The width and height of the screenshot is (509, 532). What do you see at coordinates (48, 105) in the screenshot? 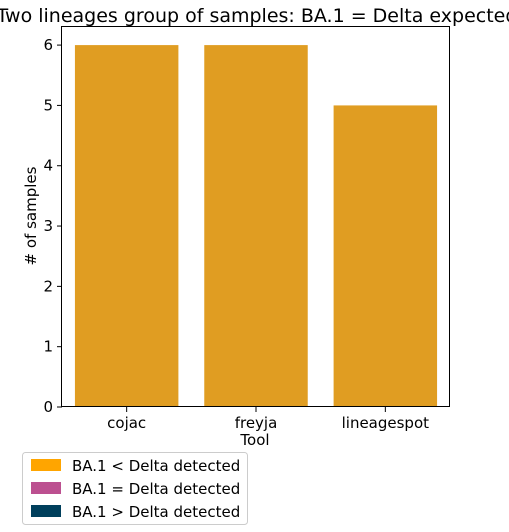
I see `y-tick-label: 5` at bounding box center [48, 105].